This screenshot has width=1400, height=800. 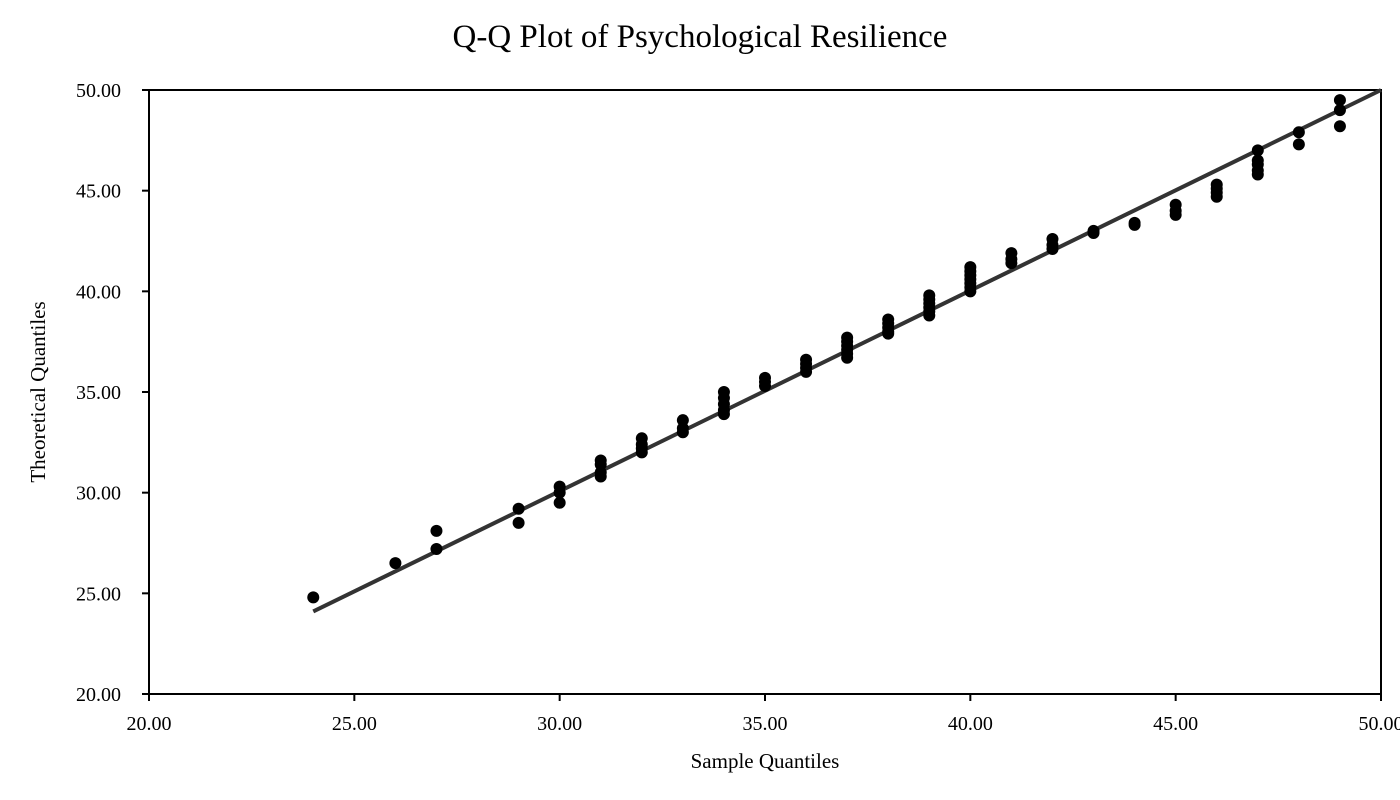 What do you see at coordinates (1379, 724) in the screenshot?
I see `x-tick-label: 50.00` at bounding box center [1379, 724].